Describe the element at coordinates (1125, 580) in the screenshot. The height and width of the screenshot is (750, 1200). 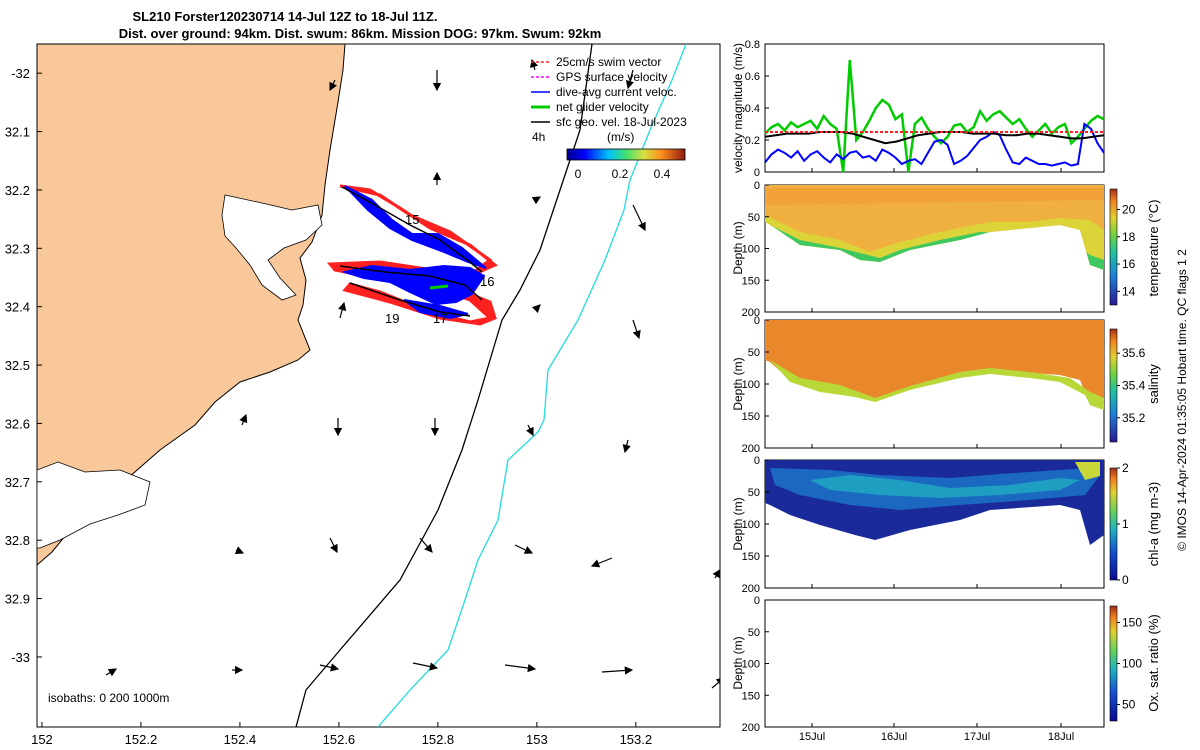
I see `colorbar-tick-label: 0` at that location.